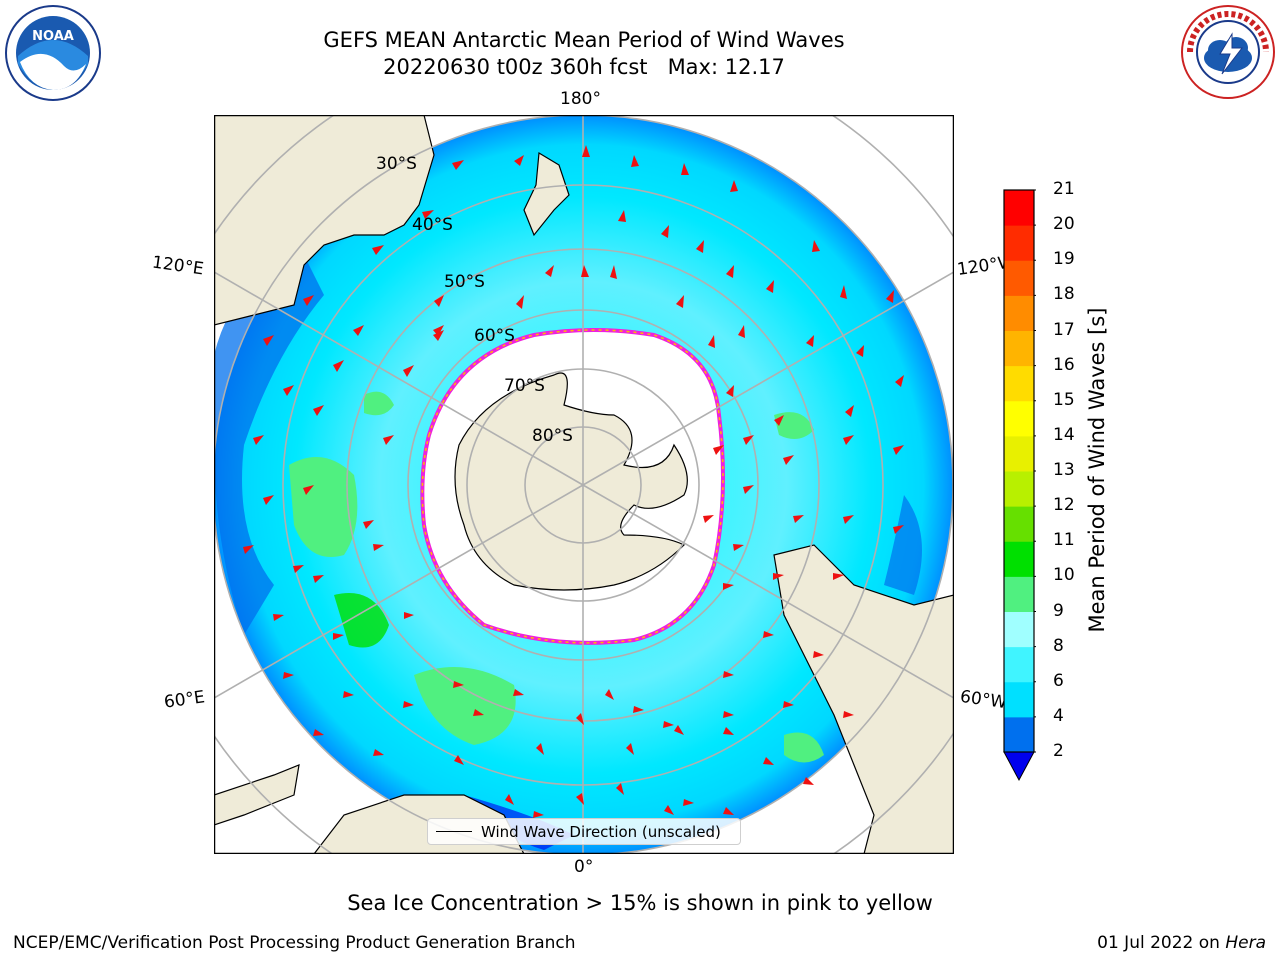  I want to click on colorbar-tick-label: 8, so click(1058, 645).